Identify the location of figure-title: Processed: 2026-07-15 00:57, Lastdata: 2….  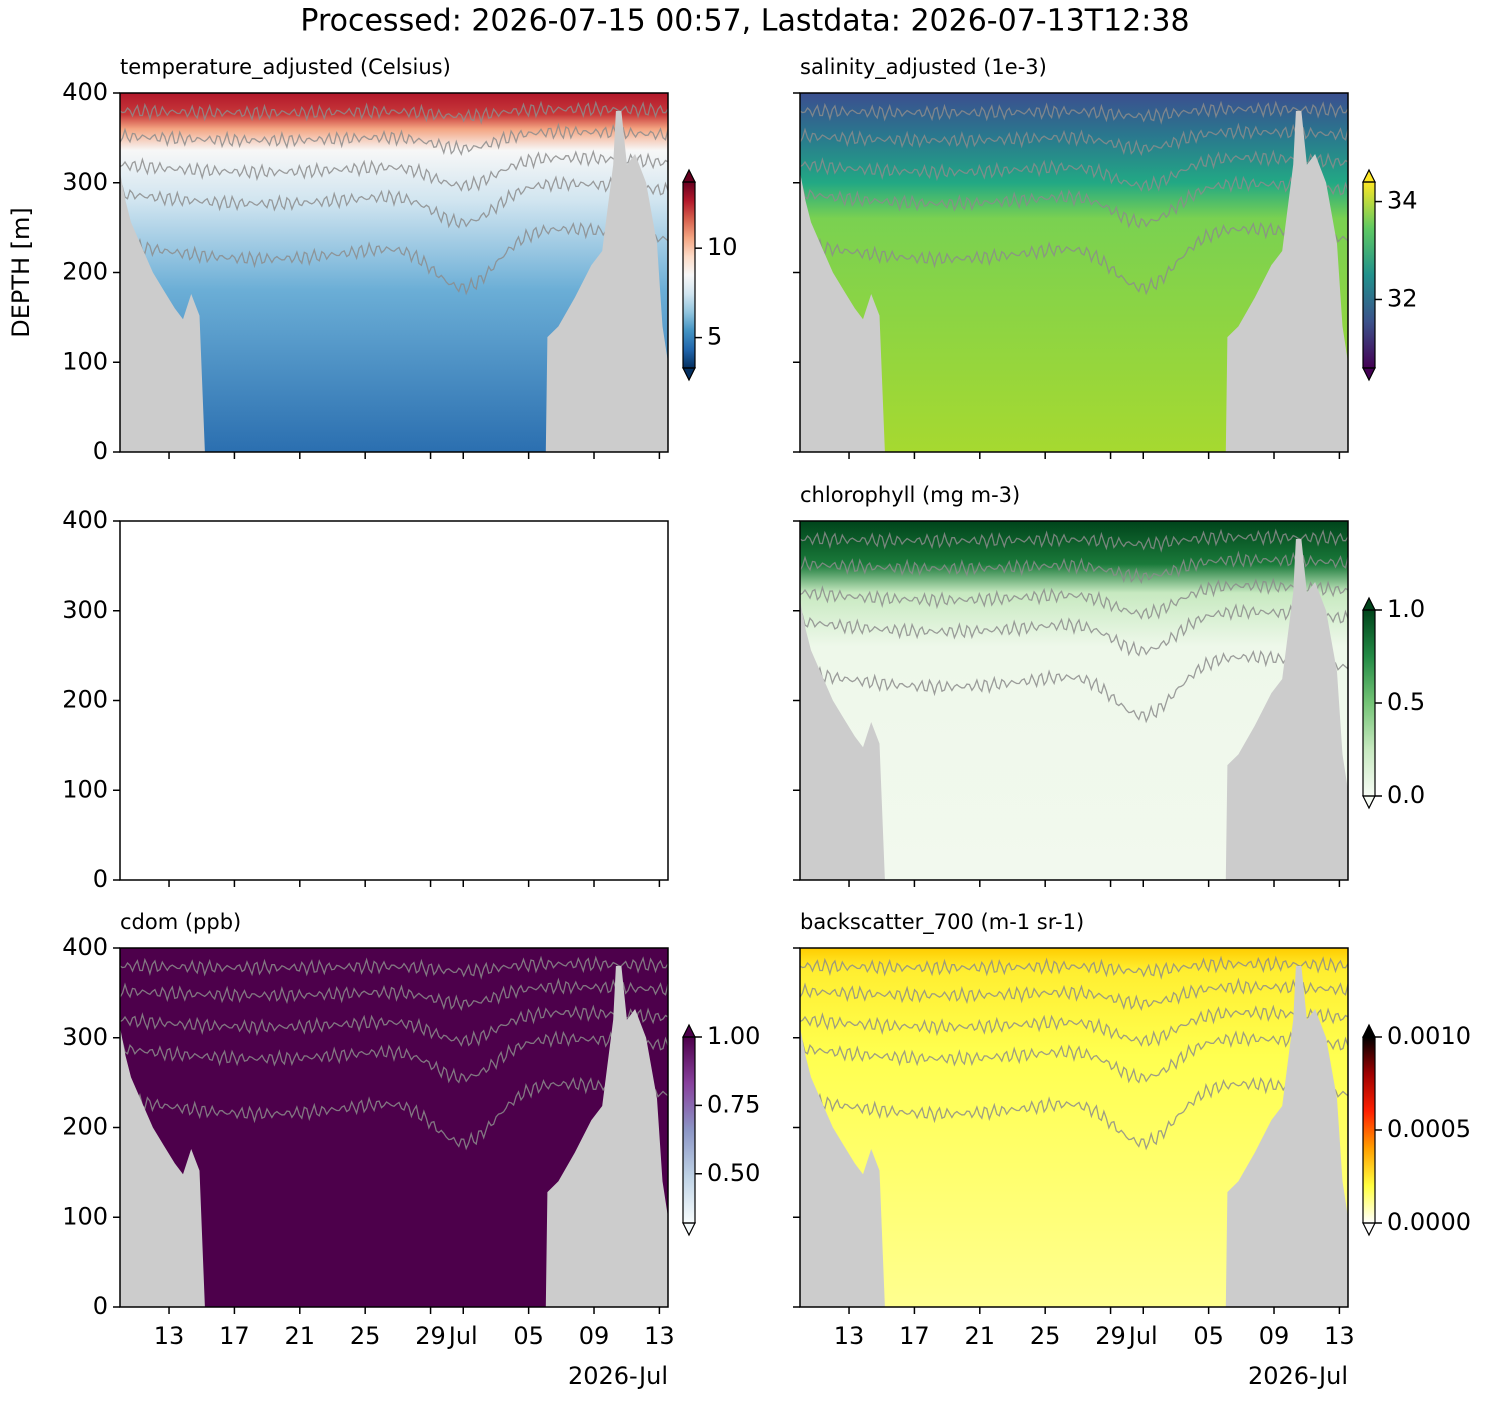
(744, 21).